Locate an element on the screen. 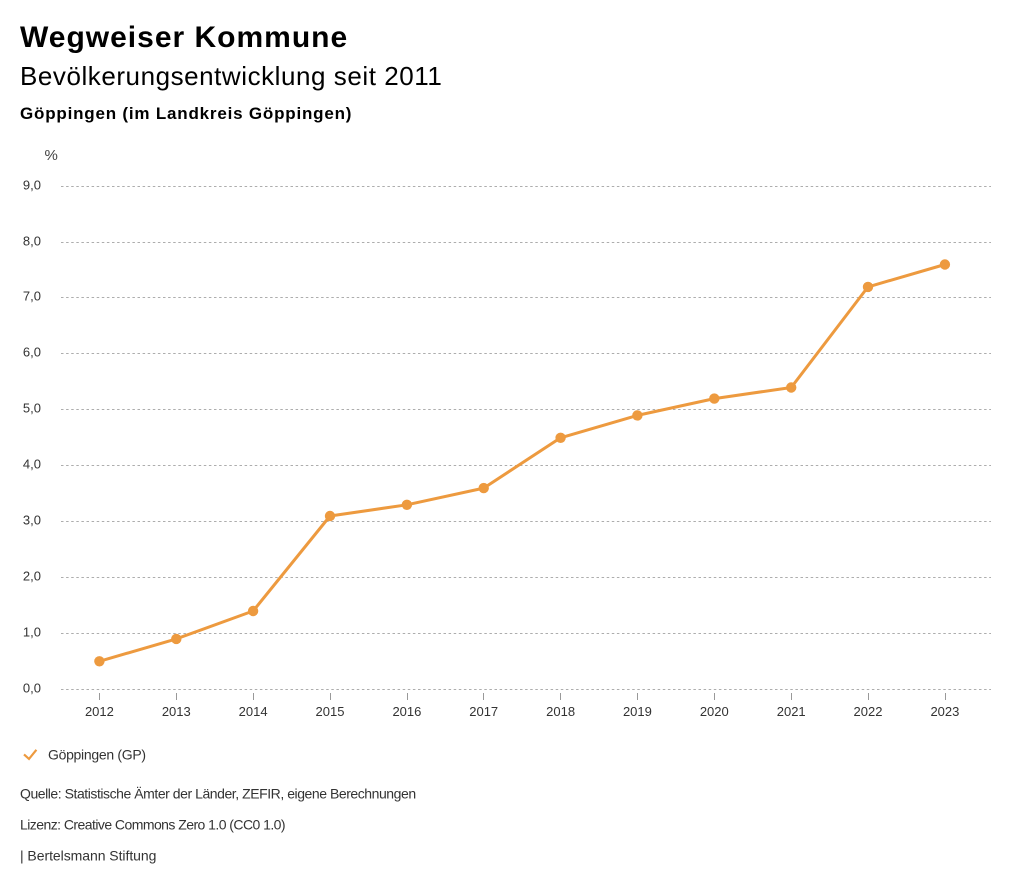 Image resolution: width=1024 pixels, height=888 pixels. svg-text:Göppingen (im Landkreis Göppin: Göppingen (im Landkreis Göppingen) is located at coordinates (186, 113).